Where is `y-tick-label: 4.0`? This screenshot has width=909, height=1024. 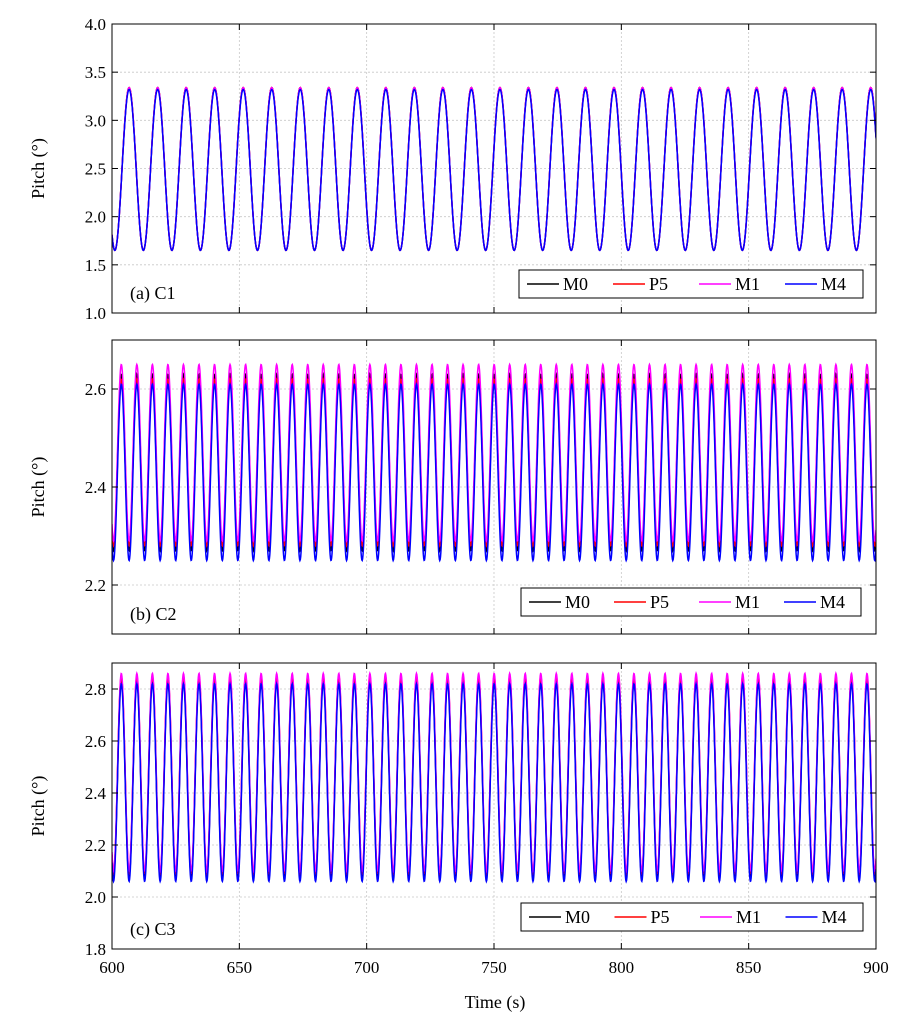
y-tick-label: 4.0 is located at coordinates (95, 24).